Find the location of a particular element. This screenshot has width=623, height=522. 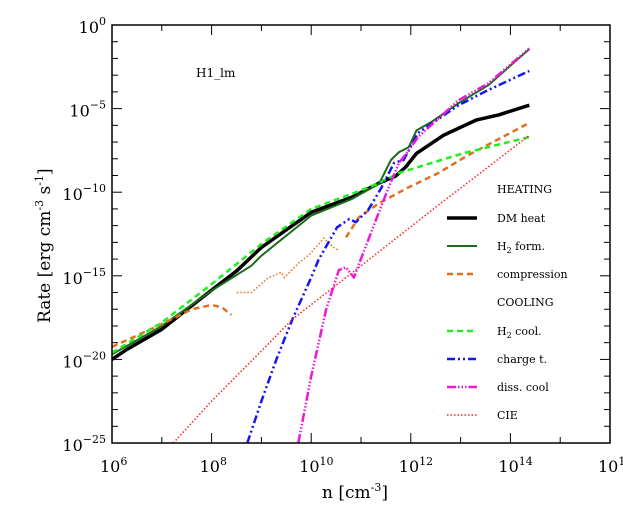

x-axis-label-main: n [cm is located at coordinates (346, 493).